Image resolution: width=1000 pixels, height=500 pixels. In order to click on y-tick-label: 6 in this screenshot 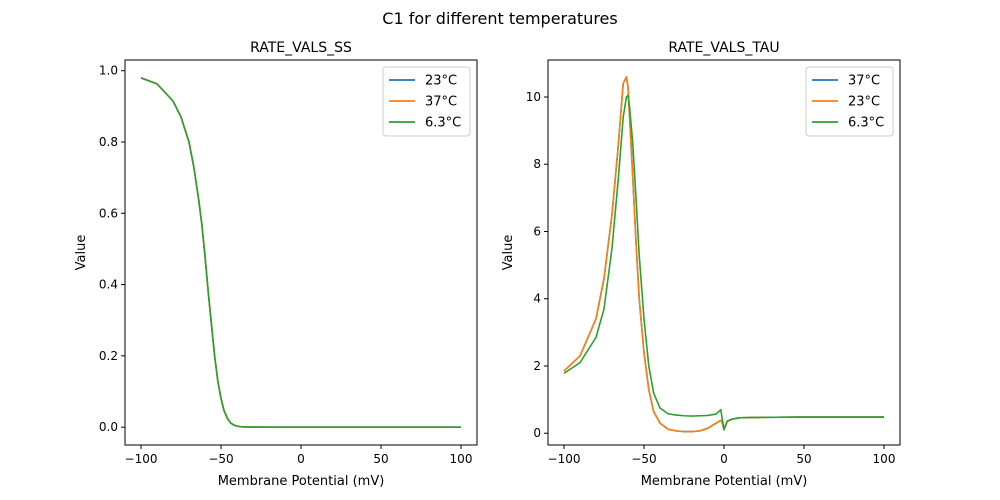, I will do `click(537, 231)`.